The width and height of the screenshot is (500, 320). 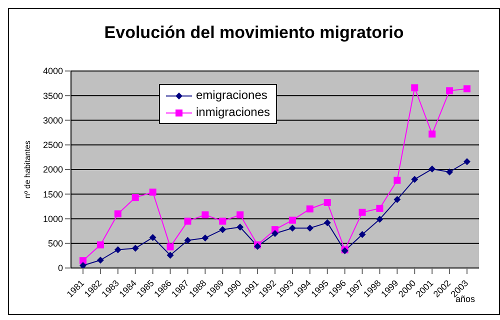 I want to click on y-tick-label: 0, so click(x=60, y=268).